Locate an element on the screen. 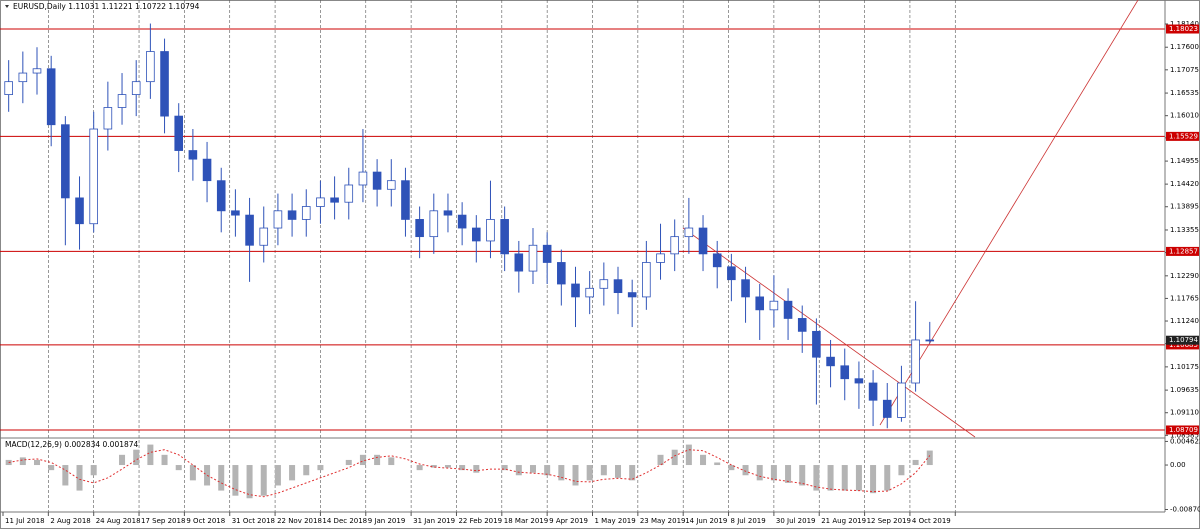  x-tick-label: 22 Feb 2019 is located at coordinates (480, 521).